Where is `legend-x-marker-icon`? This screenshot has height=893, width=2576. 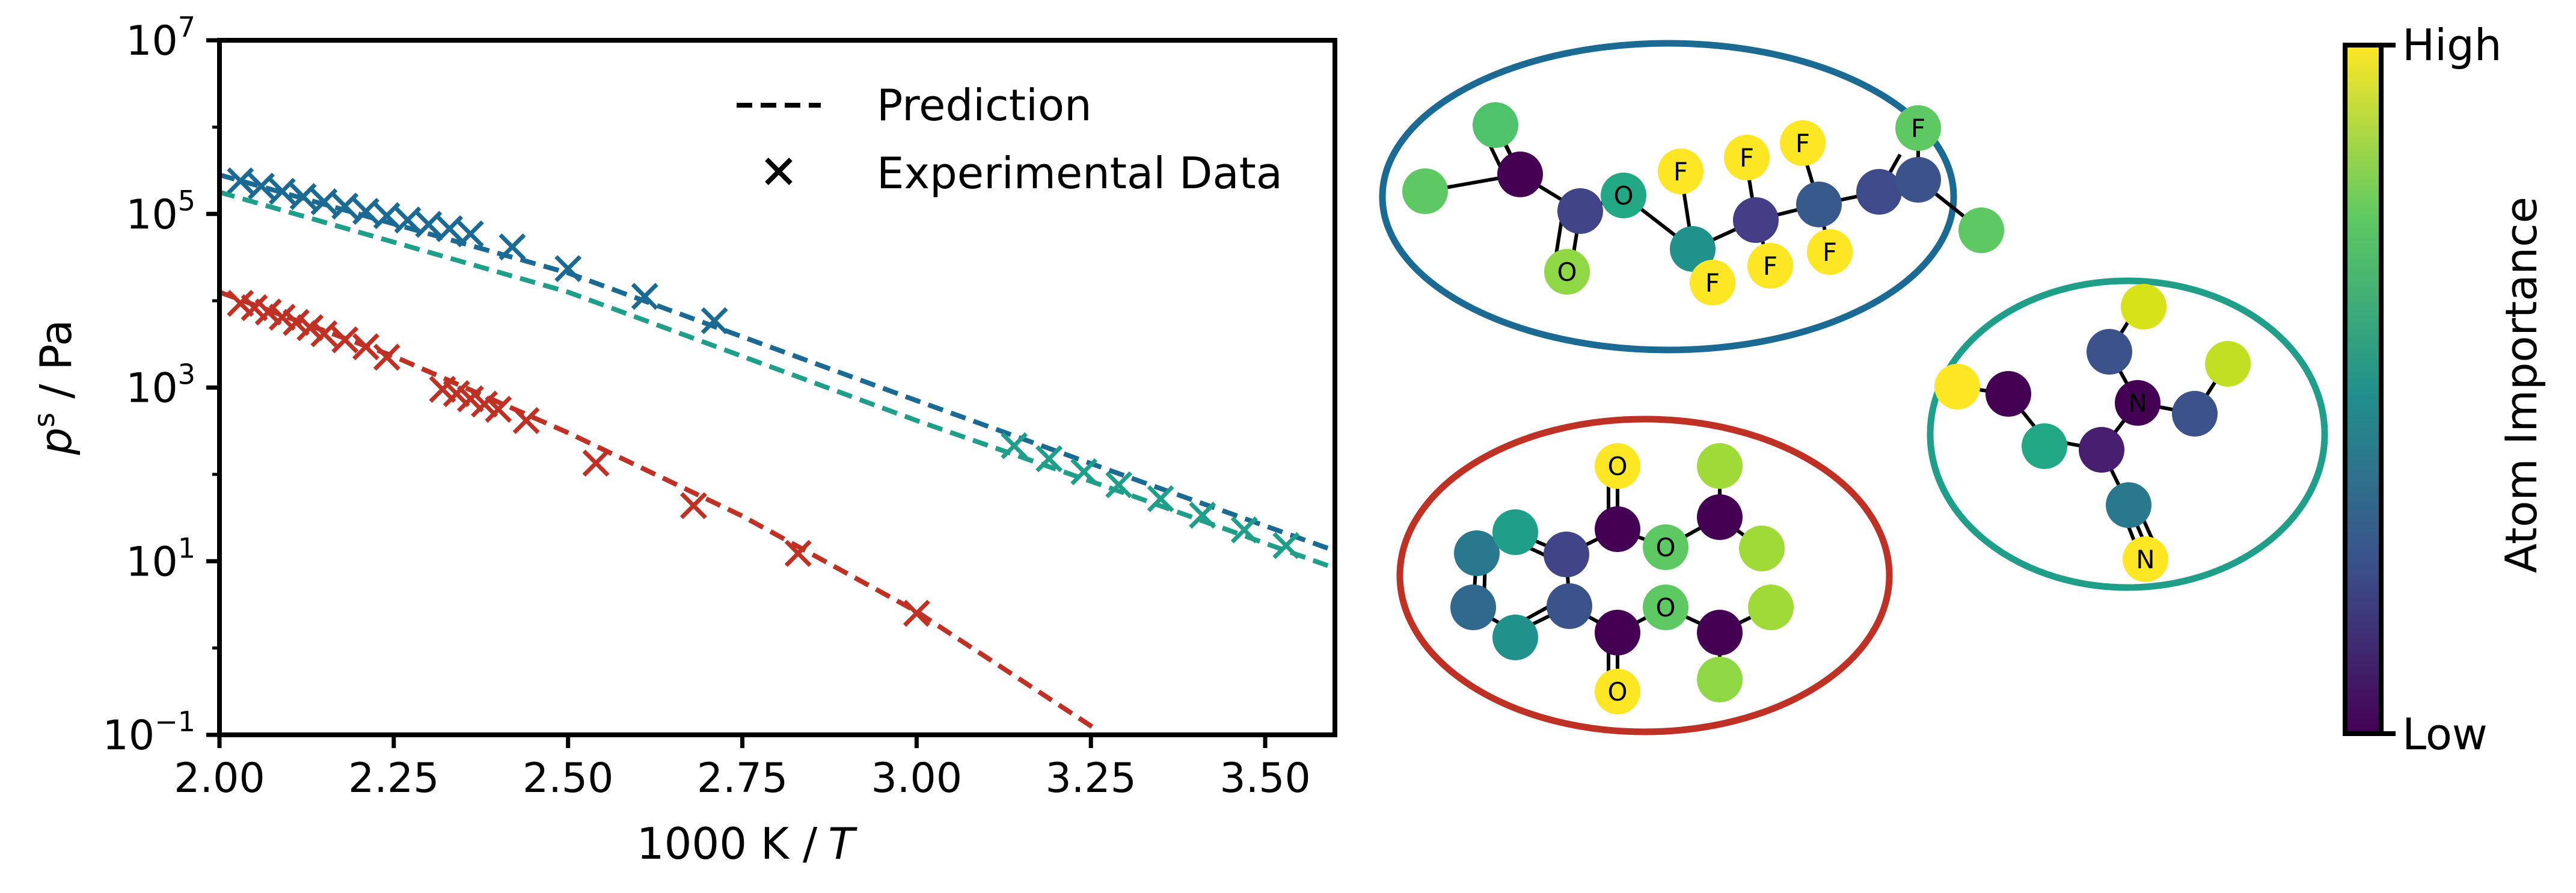 legend-x-marker-icon is located at coordinates (779, 171).